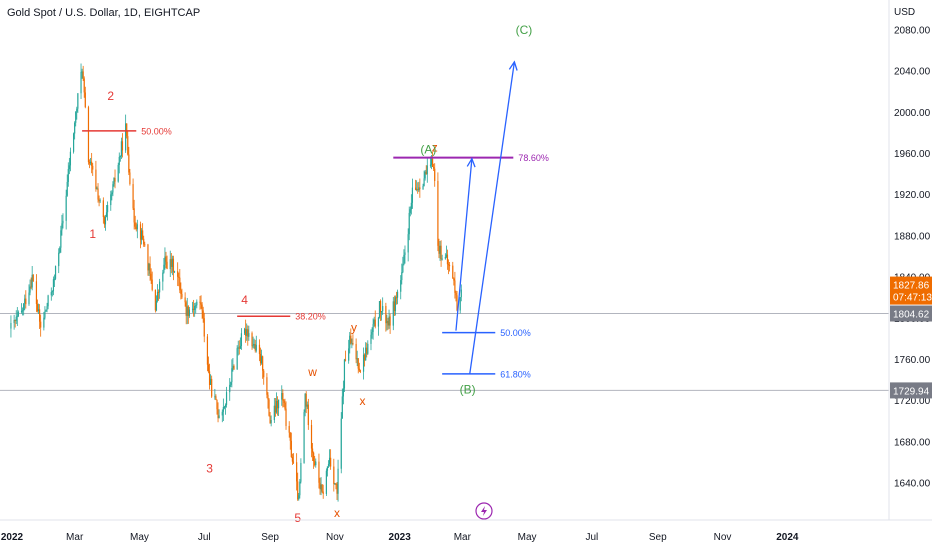 This screenshot has height=555, width=932. I want to click on wave-label: (A), so click(428, 150).